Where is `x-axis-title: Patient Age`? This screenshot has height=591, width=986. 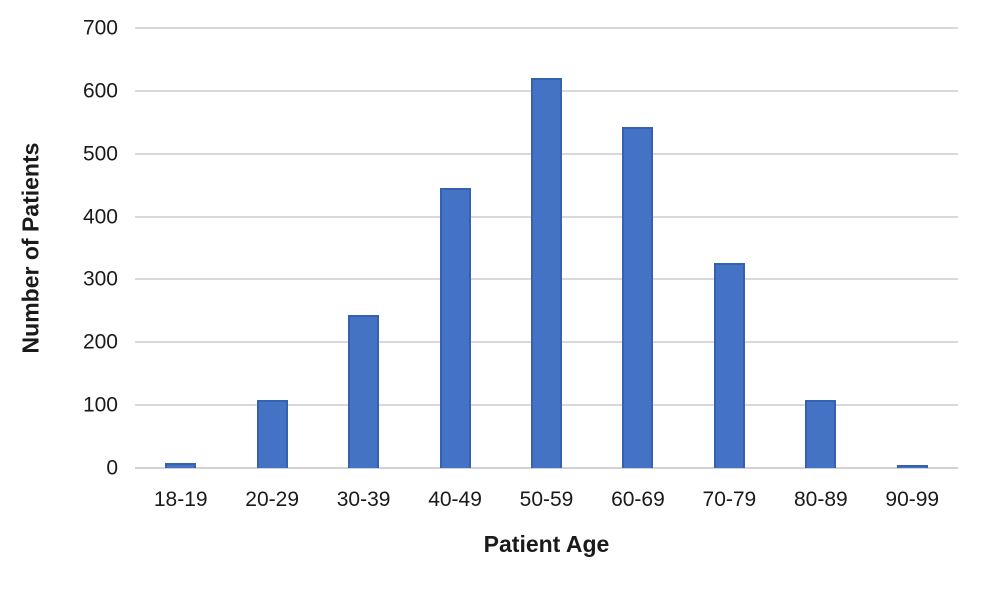
x-axis-title: Patient Age is located at coordinates (546, 544).